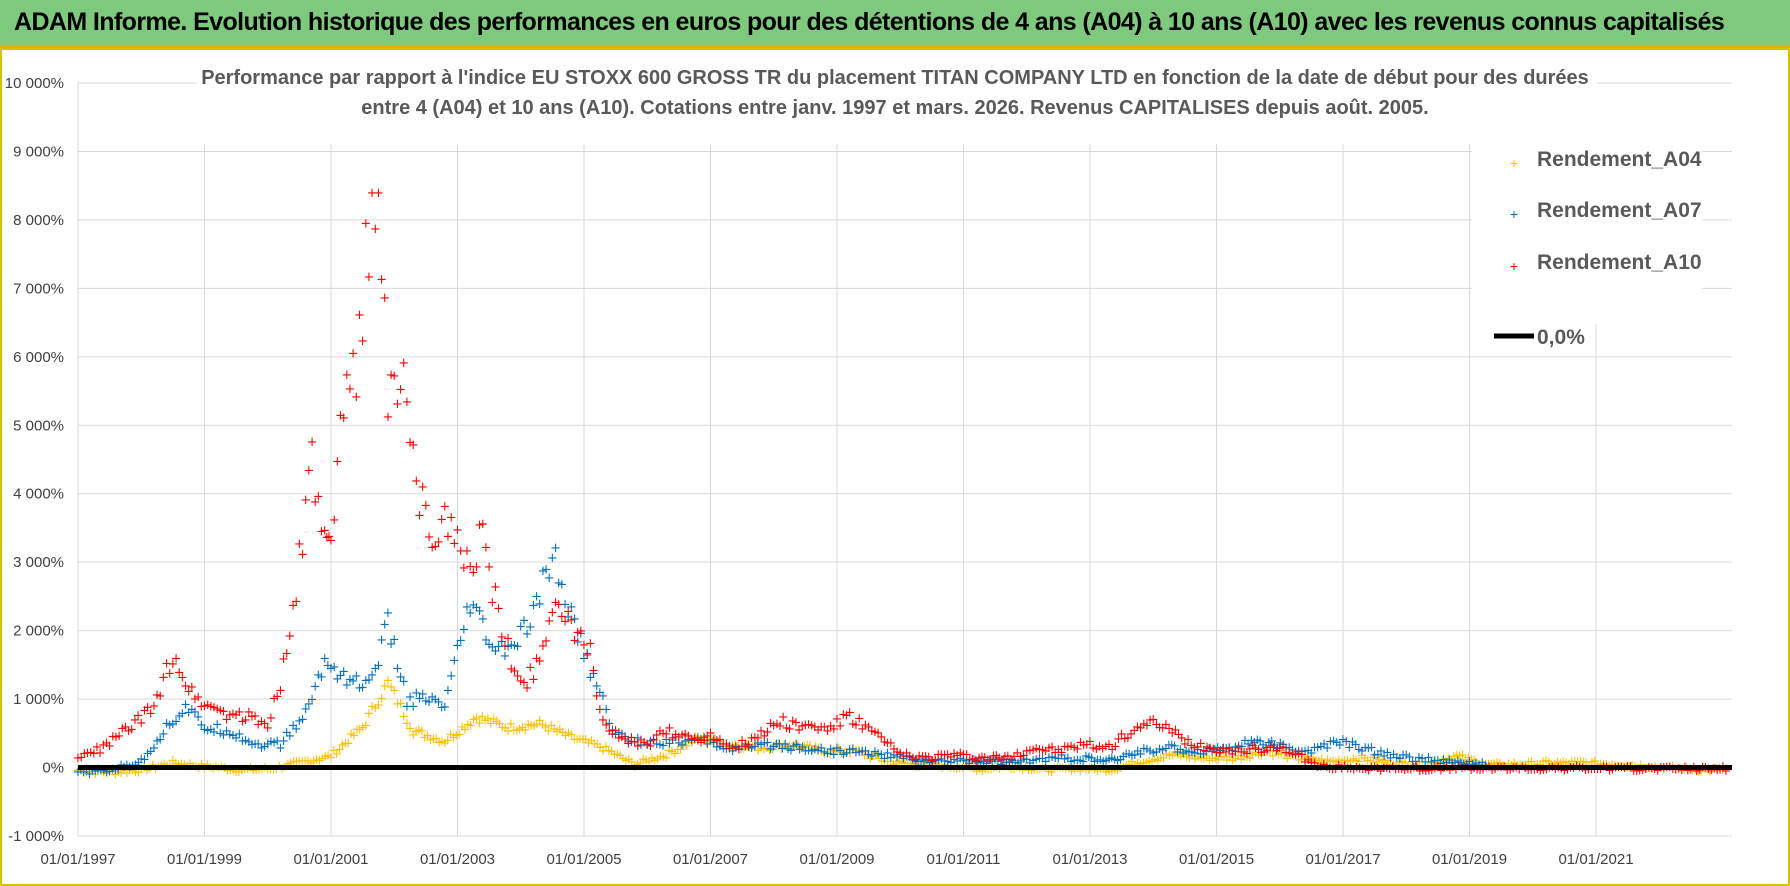 This screenshot has height=886, width=1790. I want to click on x-tick-label: 01/01/2021, so click(1595, 859).